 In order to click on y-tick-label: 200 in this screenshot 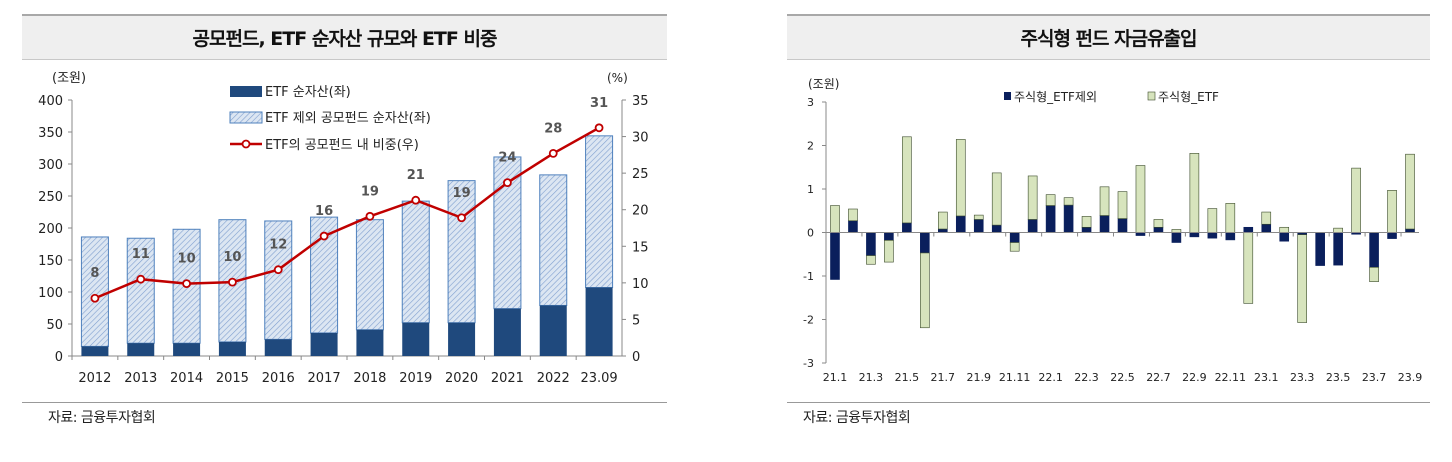, I will do `click(50, 229)`.